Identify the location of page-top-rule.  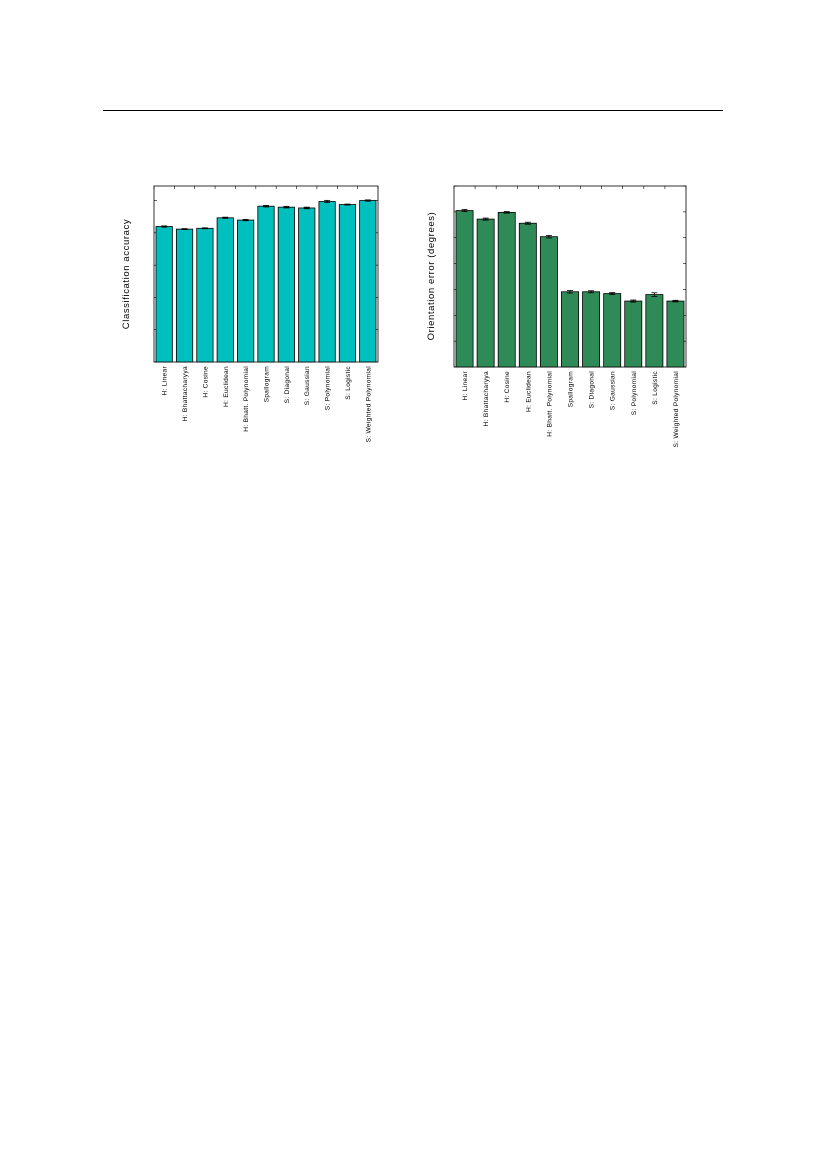
(413, 110).